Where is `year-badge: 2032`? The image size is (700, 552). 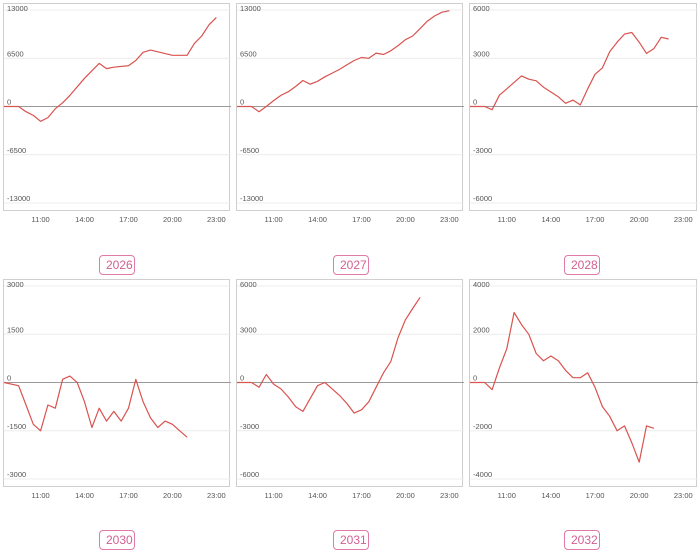 year-badge: 2032 is located at coordinates (582, 540).